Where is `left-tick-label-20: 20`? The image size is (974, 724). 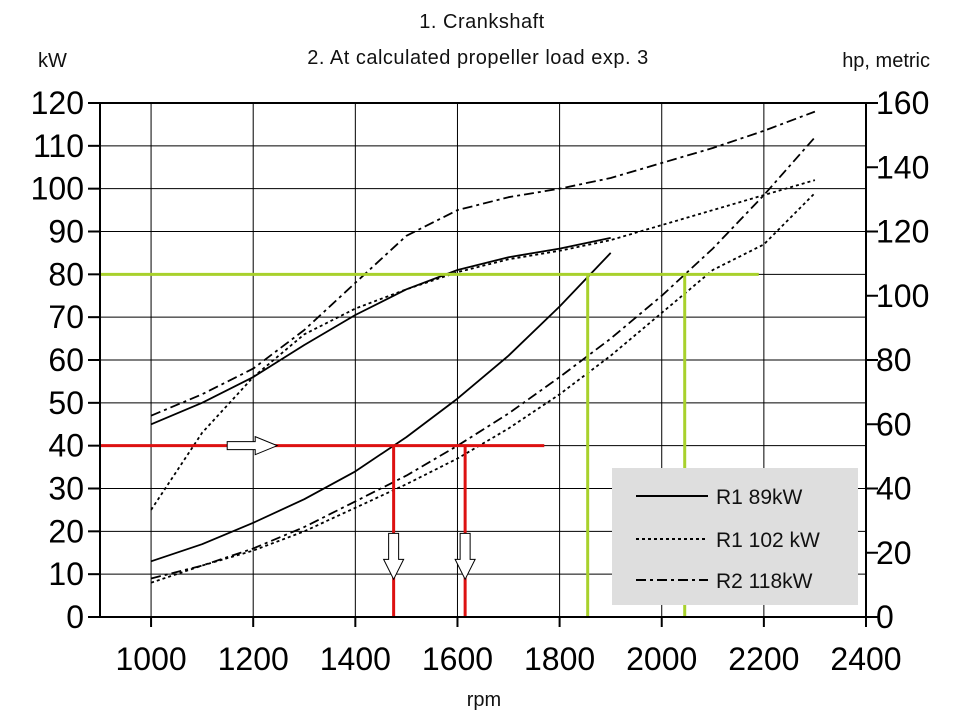 left-tick-label-20: 20 is located at coordinates (66, 531).